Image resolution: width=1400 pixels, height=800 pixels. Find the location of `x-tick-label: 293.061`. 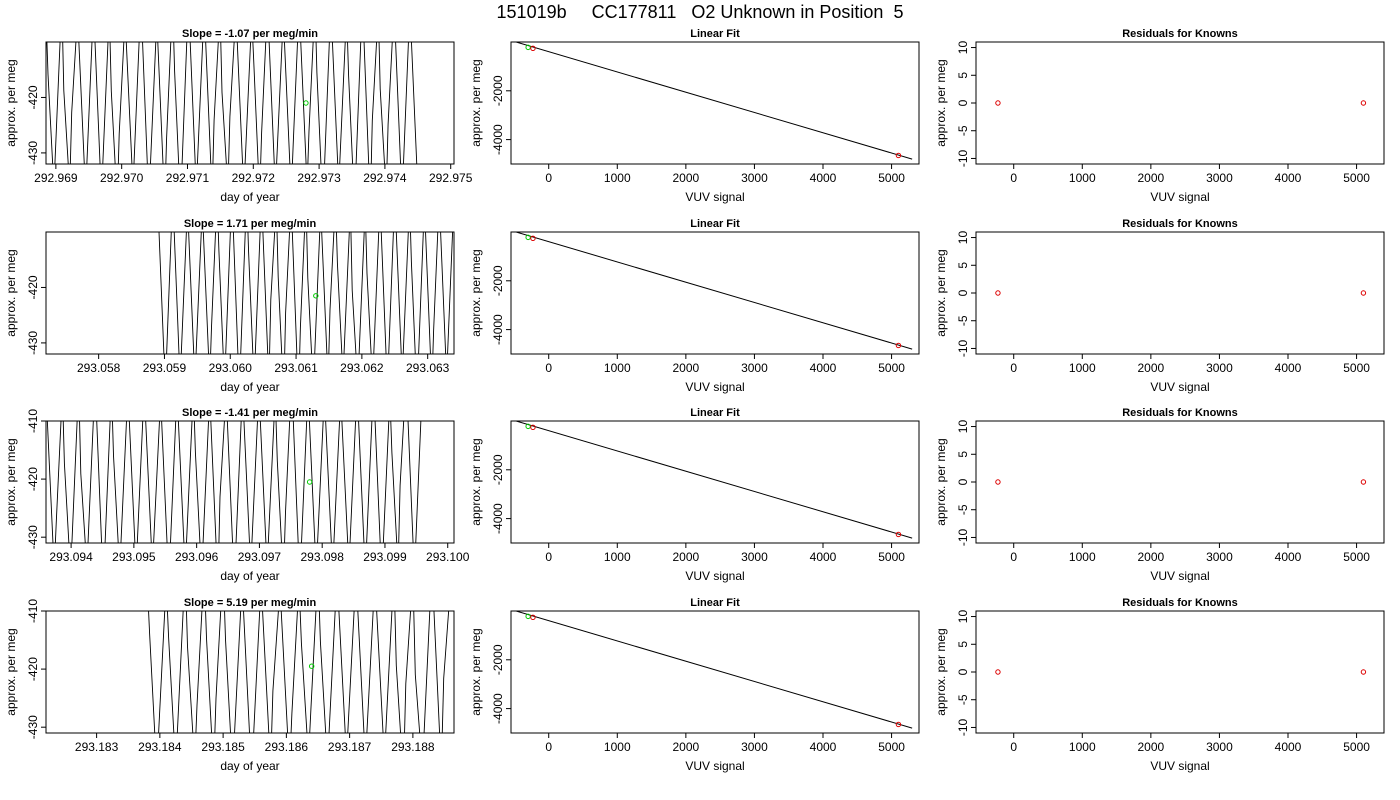

x-tick-label: 293.061 is located at coordinates (296, 368).